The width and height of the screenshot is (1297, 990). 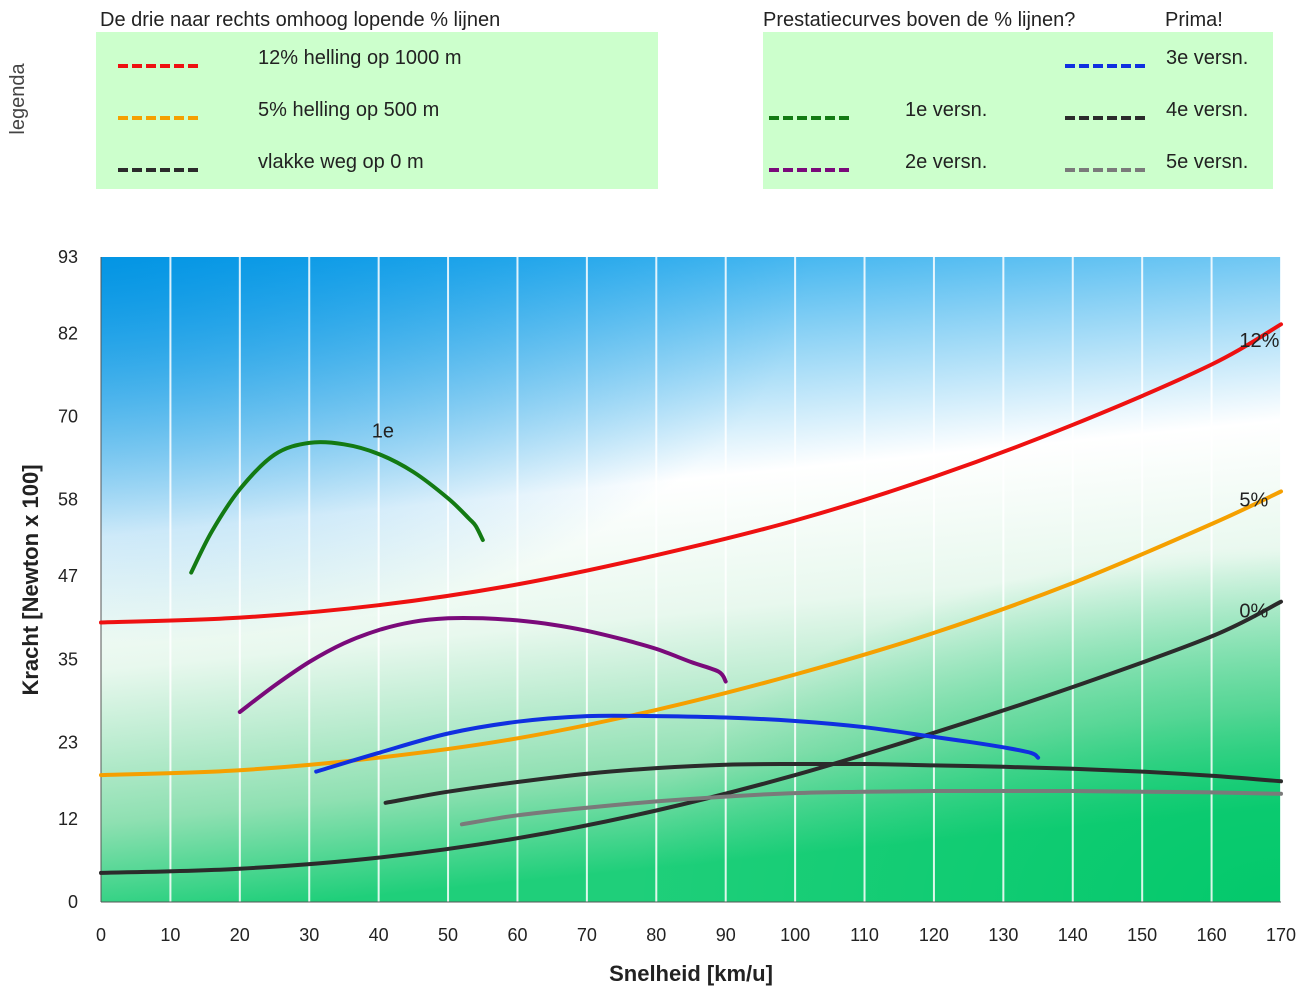 What do you see at coordinates (309, 935) in the screenshot?
I see `x-tick-label-30: 30` at bounding box center [309, 935].